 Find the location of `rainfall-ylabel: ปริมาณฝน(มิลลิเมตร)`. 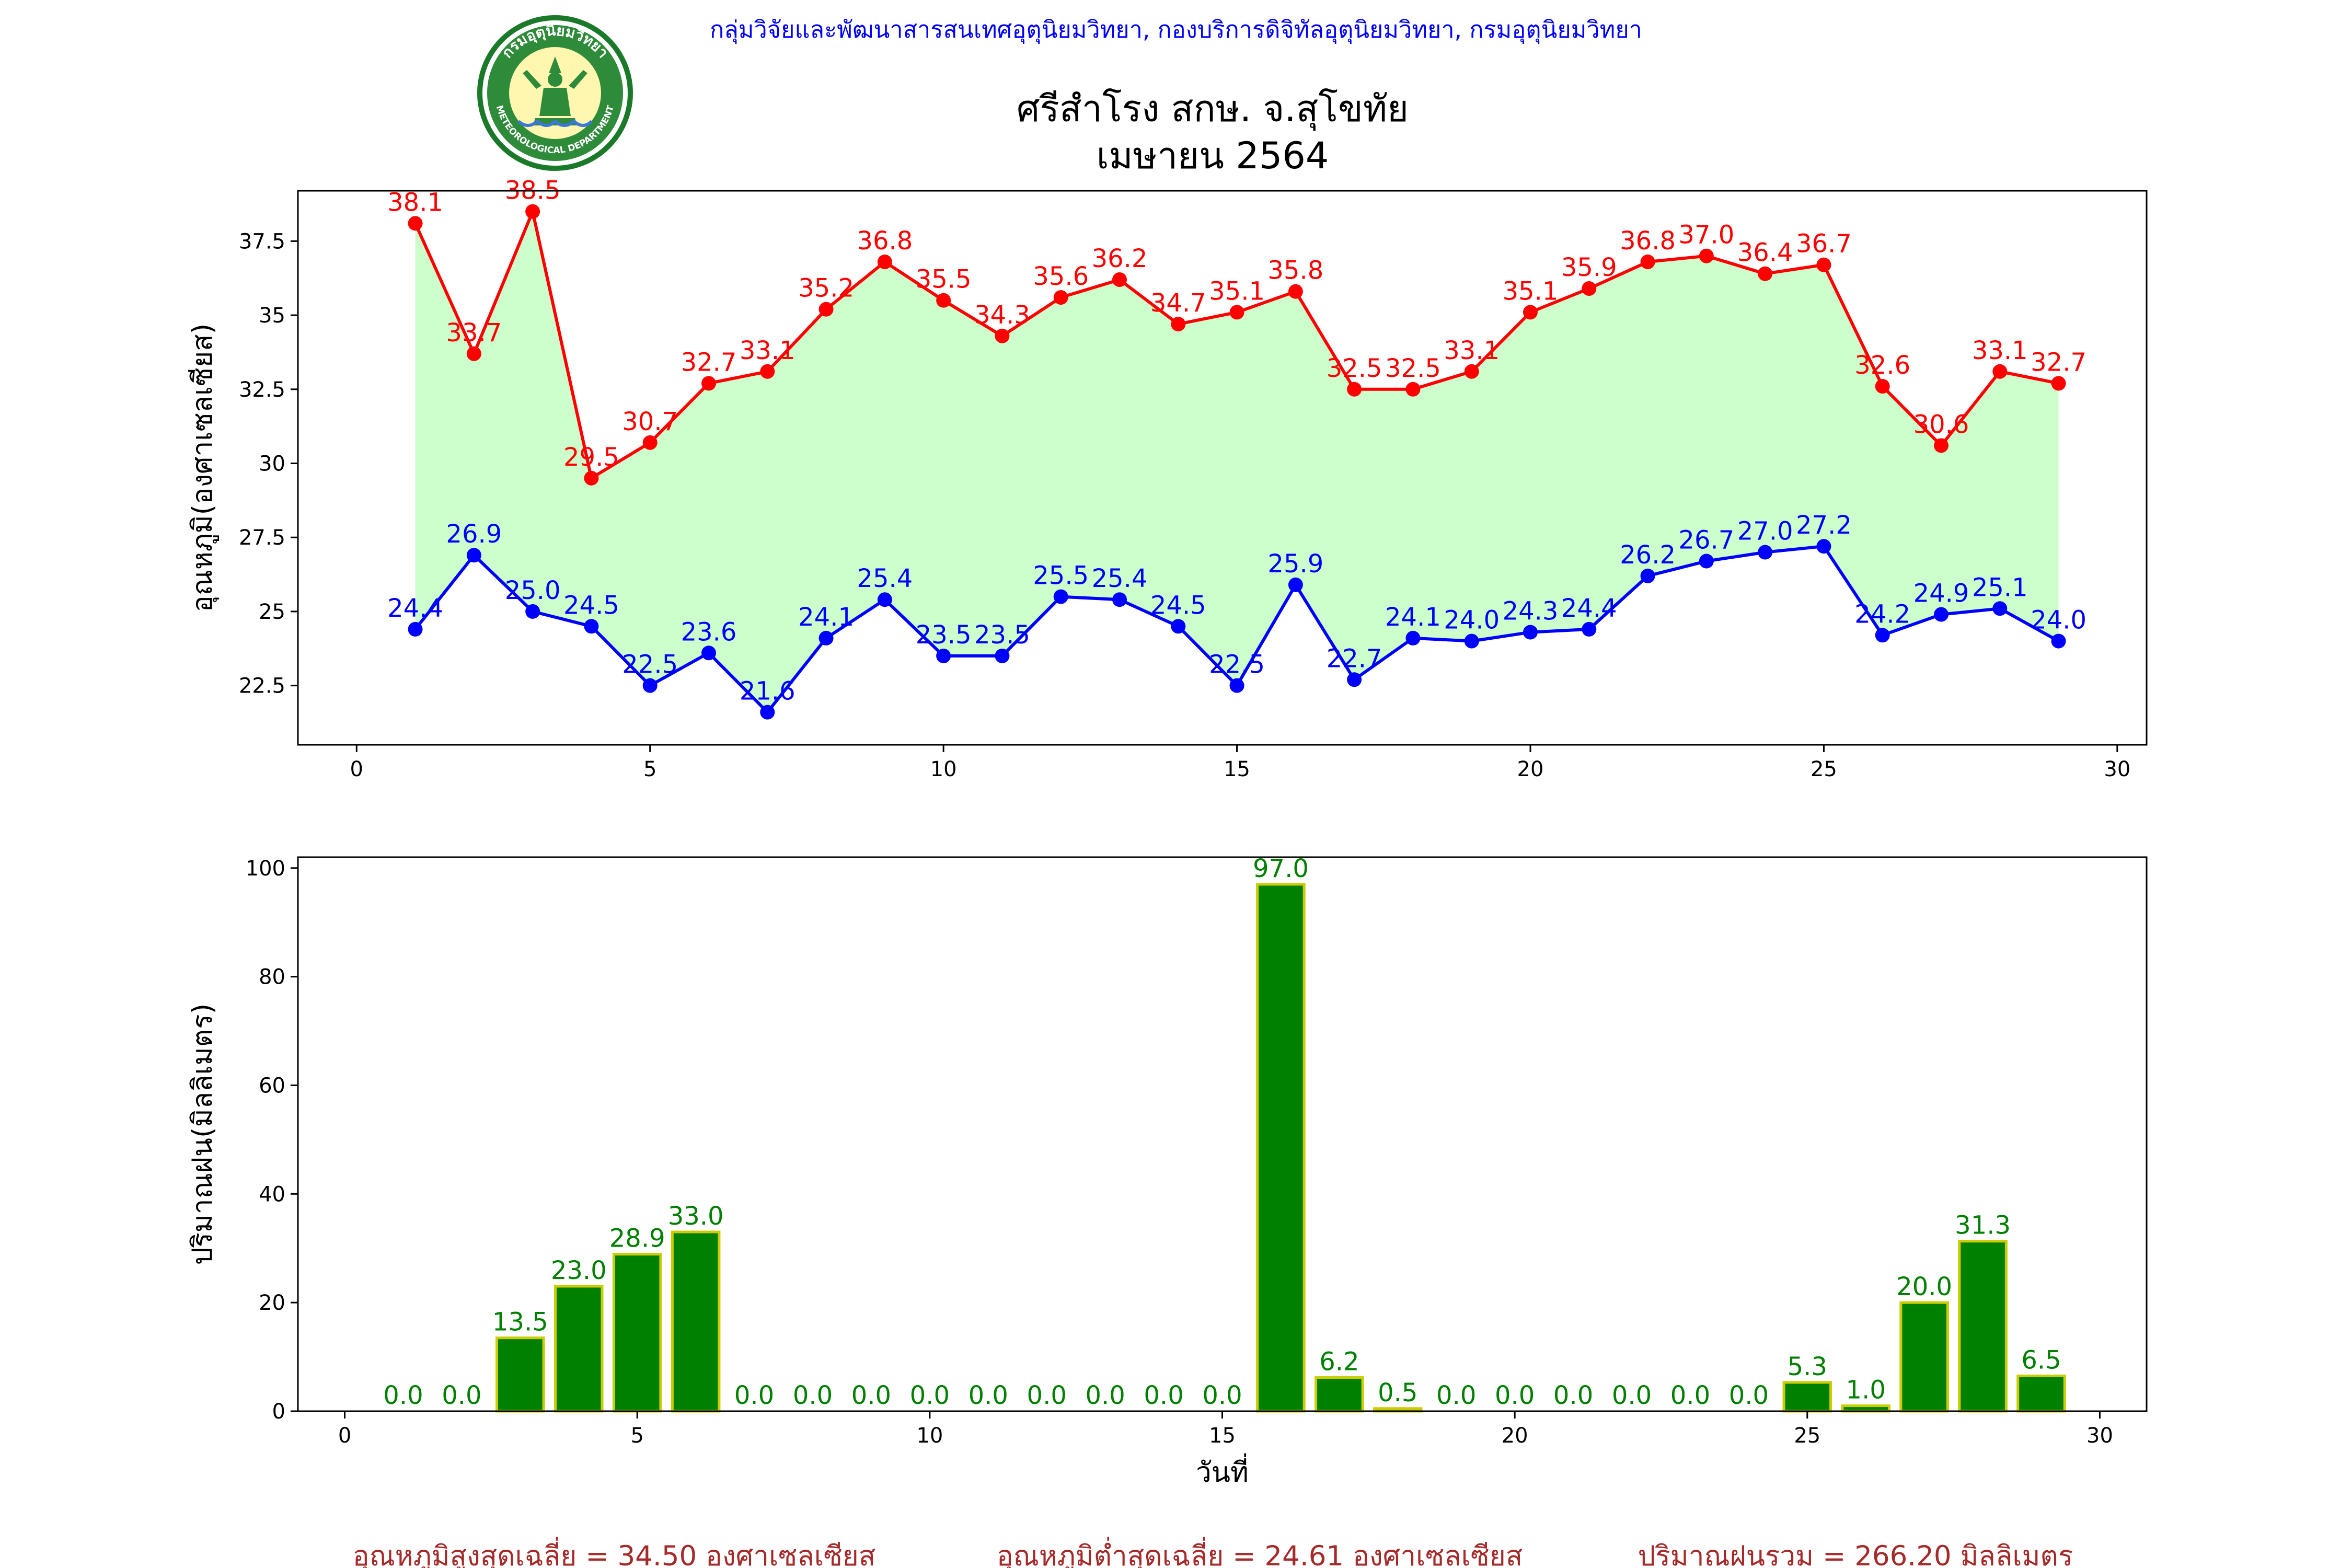

rainfall-ylabel: ปริมาณฝน(มิลลิเมตร) is located at coordinates (202, 1134).